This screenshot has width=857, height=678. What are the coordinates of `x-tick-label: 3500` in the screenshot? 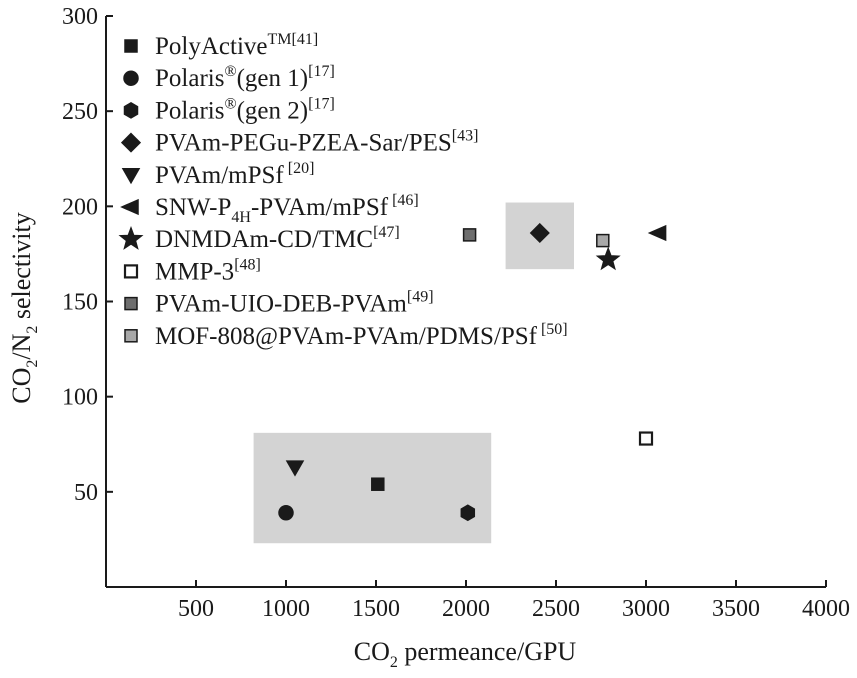 It's located at (736, 609).